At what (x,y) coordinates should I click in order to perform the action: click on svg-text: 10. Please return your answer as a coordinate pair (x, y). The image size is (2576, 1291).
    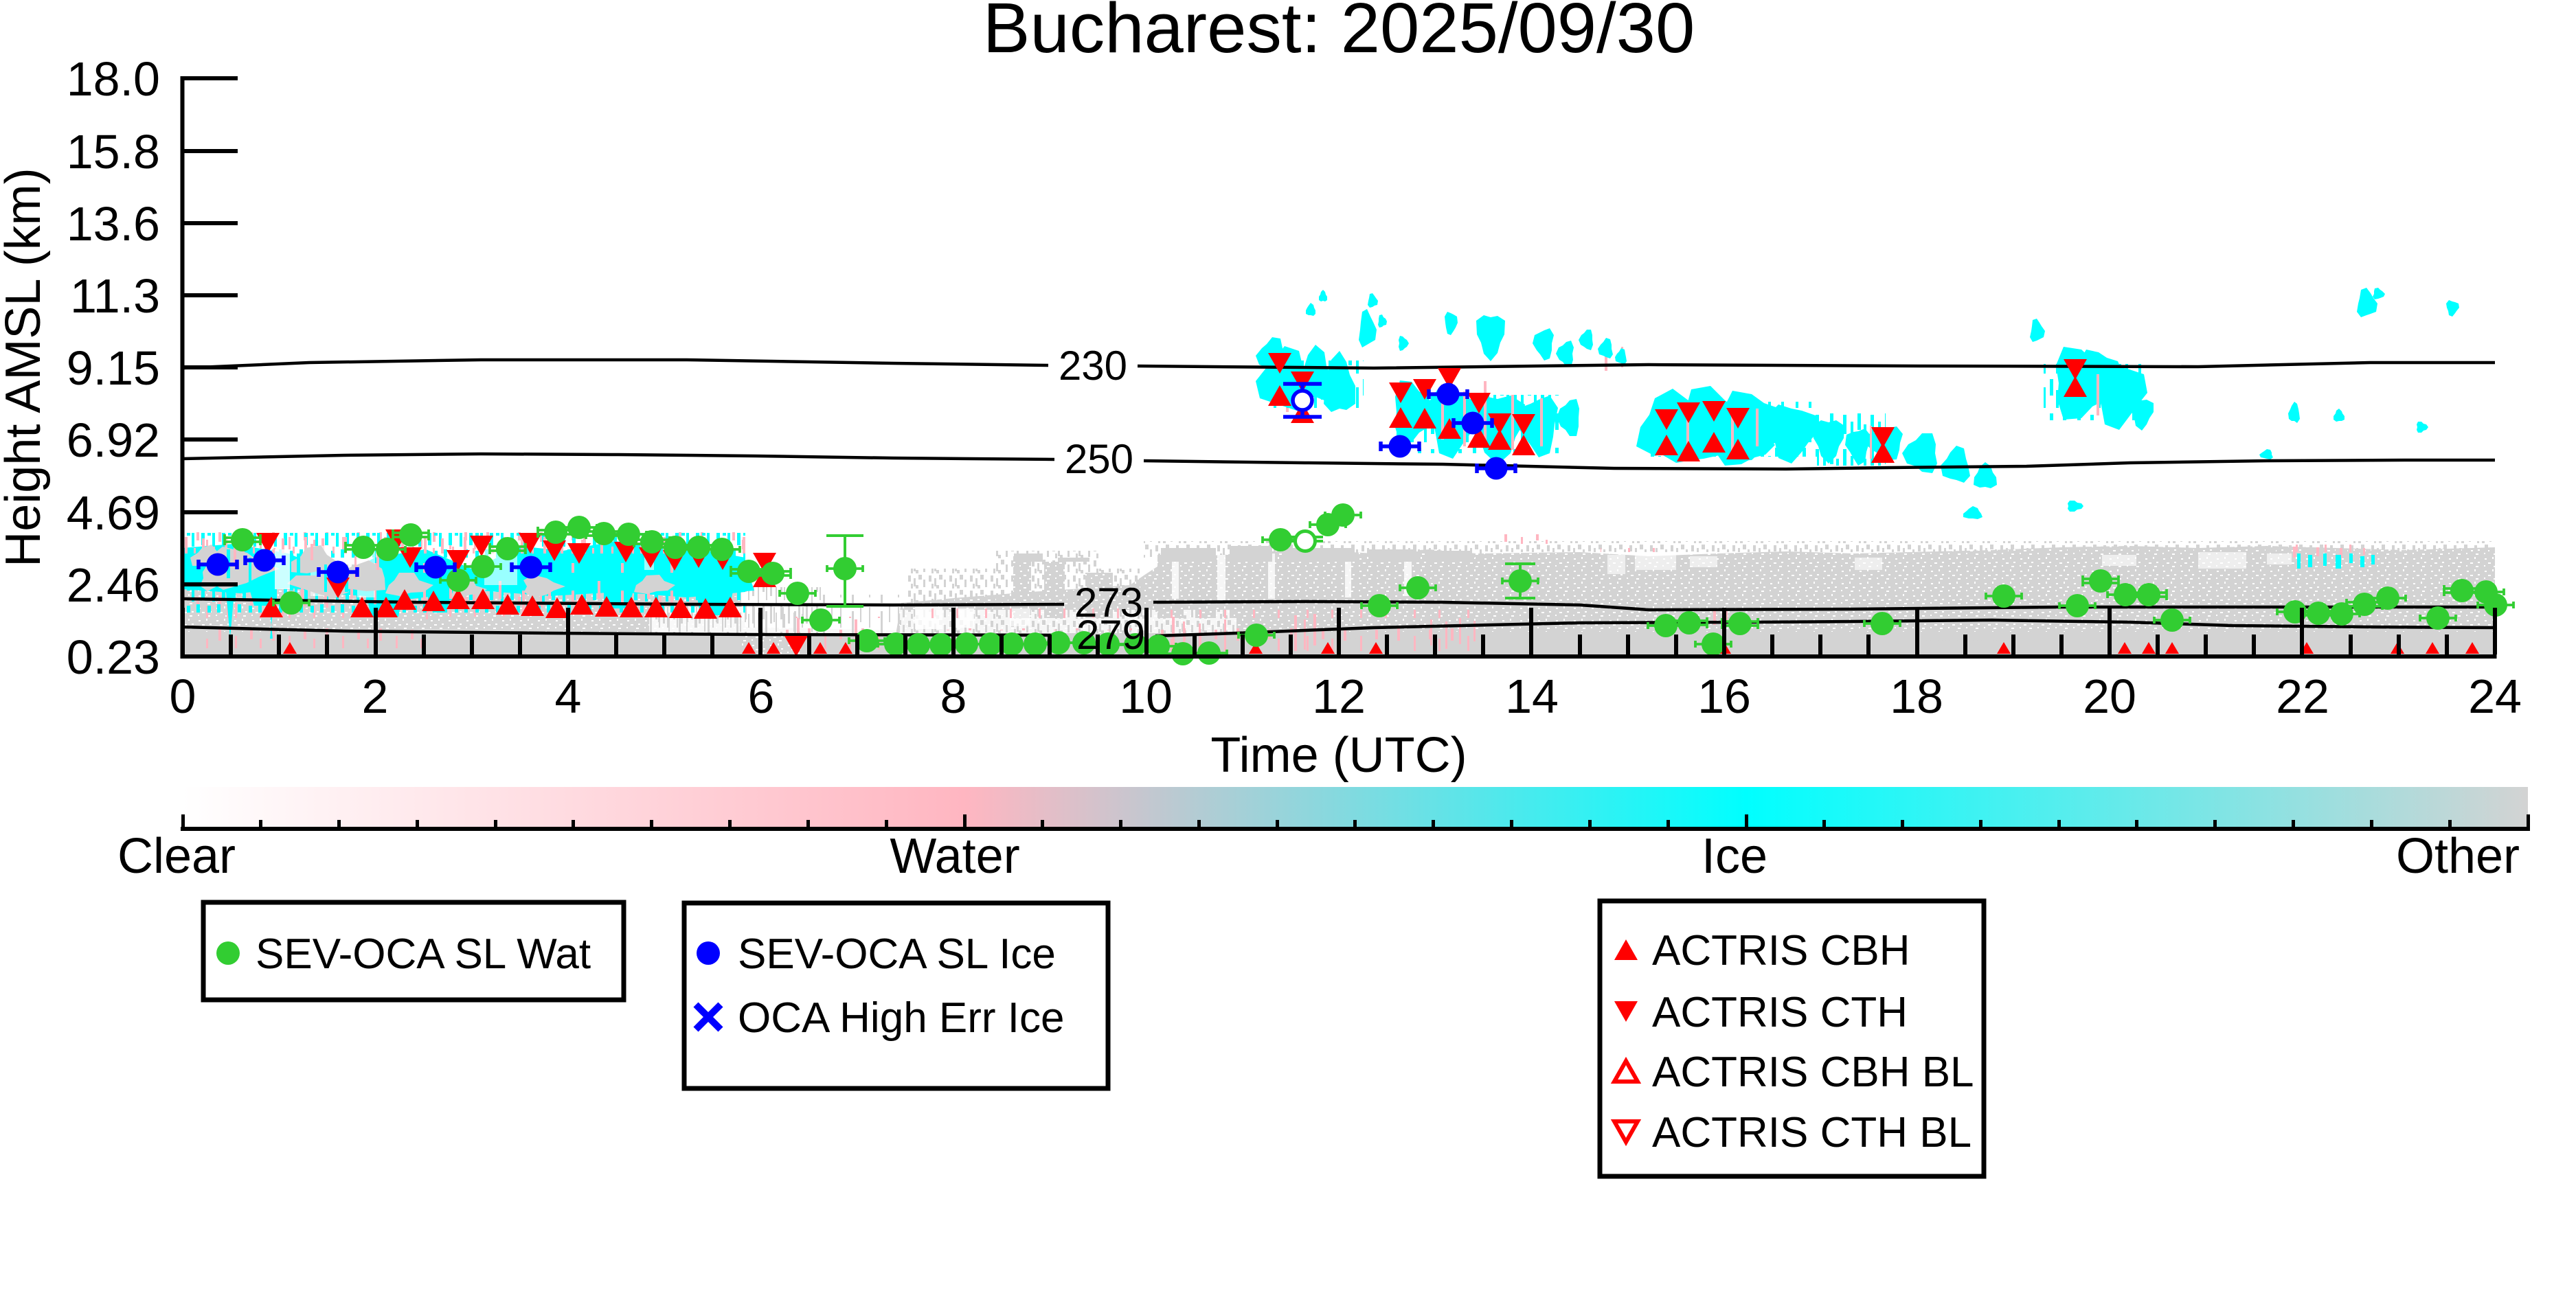
    Looking at the image, I should click on (1146, 697).